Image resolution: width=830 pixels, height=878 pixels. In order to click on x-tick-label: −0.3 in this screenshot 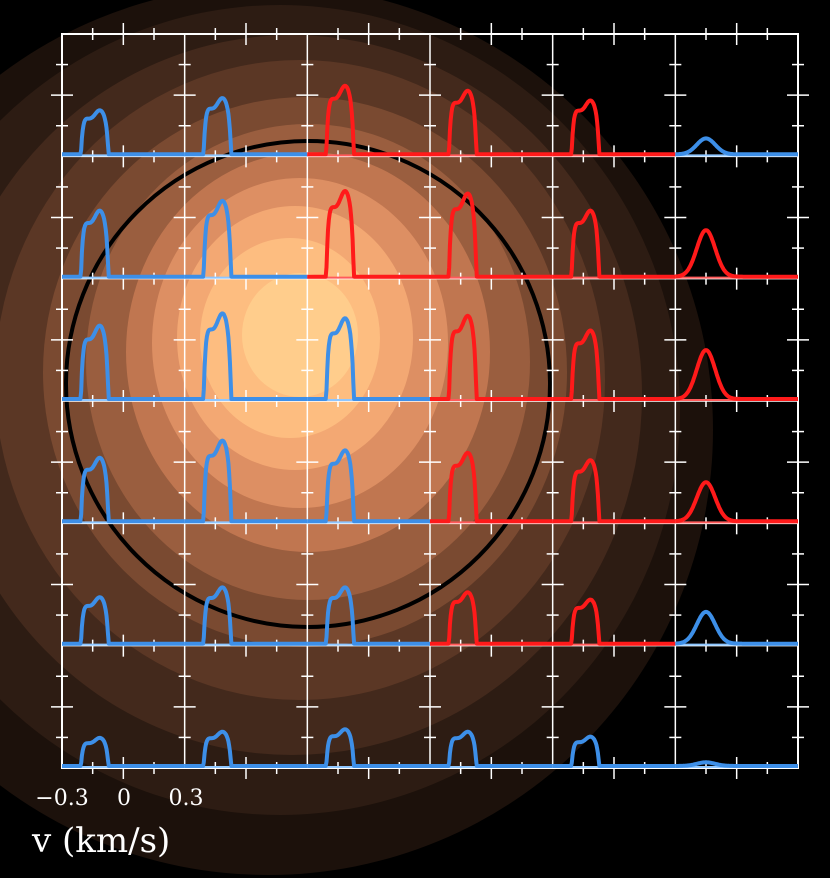, I will do `click(61, 798)`.